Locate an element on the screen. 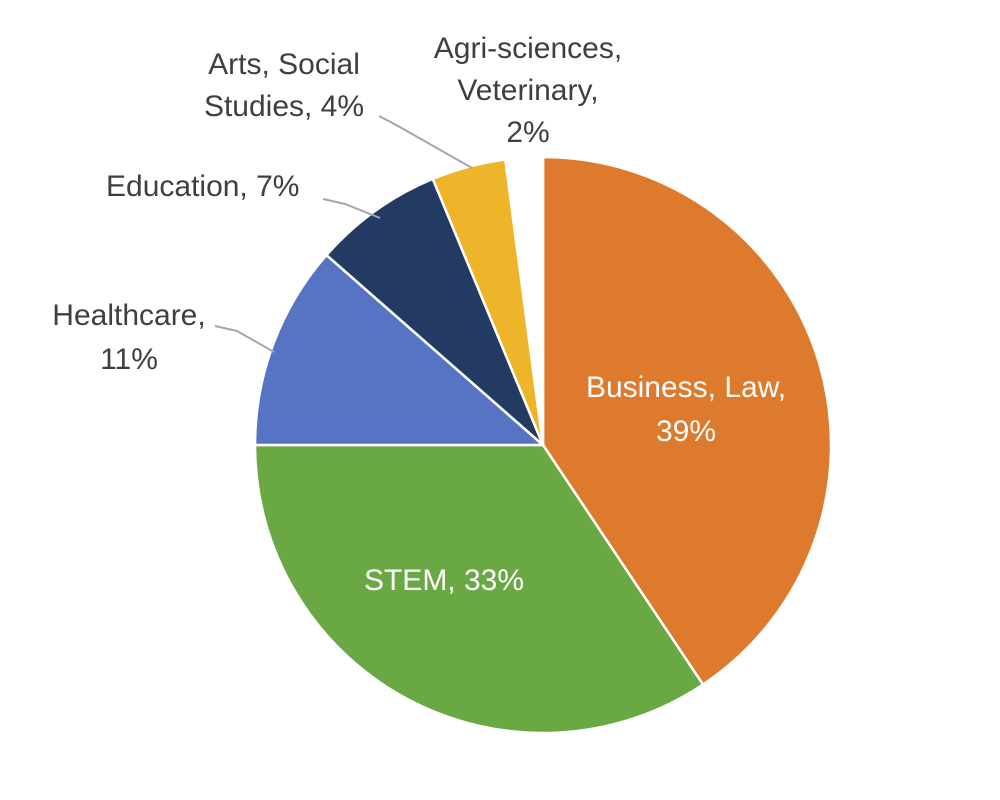 This screenshot has height=800, width=1000. label-education: Education, 7% is located at coordinates (203, 186).